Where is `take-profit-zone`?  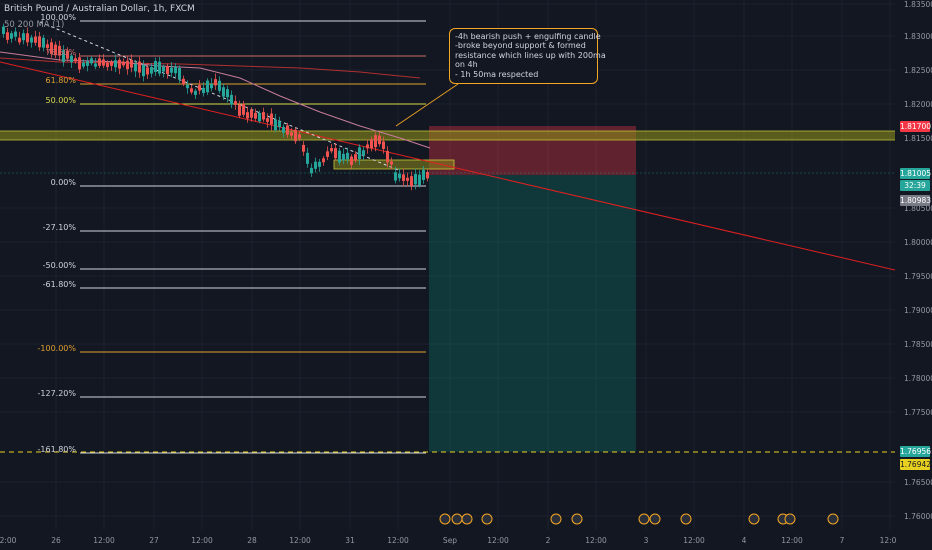
take-profit-zone is located at coordinates (532, 313).